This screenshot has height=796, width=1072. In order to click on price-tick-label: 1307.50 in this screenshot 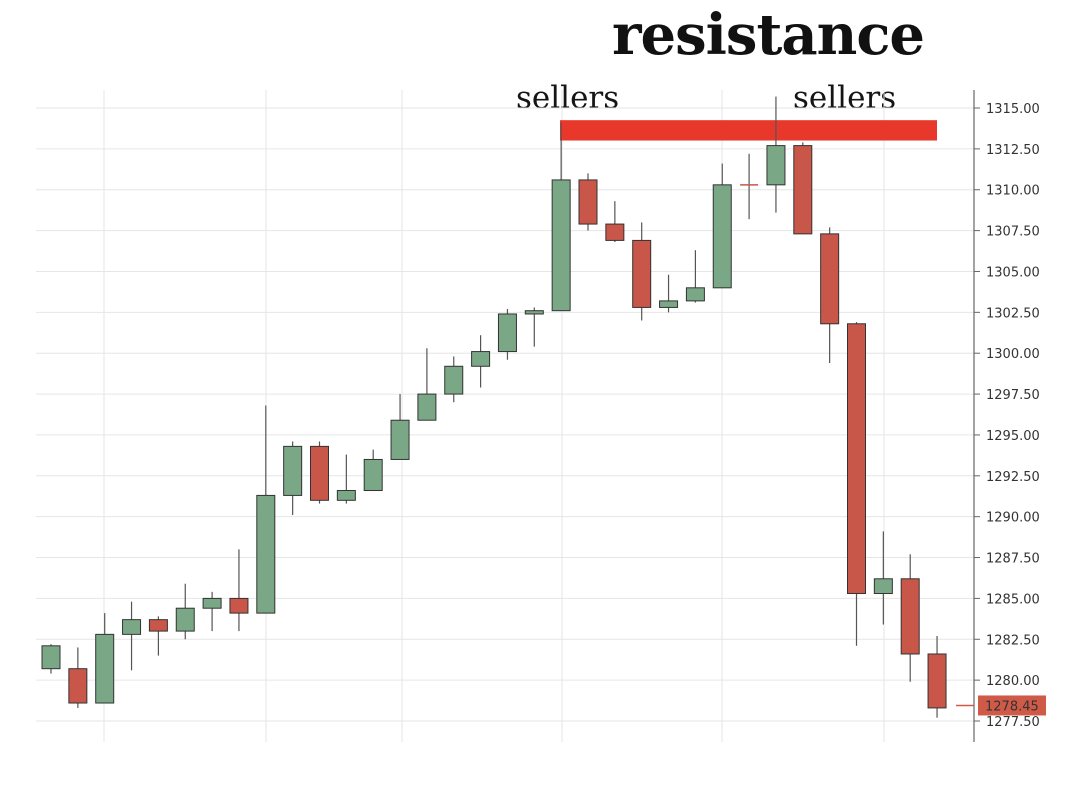, I will do `click(1013, 232)`.